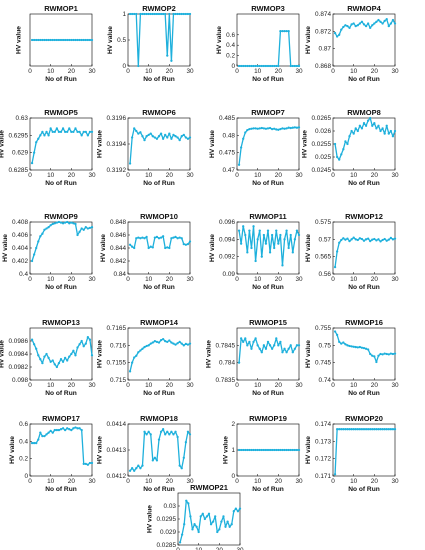 Image resolution: width=425 pixels, height=550 pixels. Describe the element at coordinates (18, 135) in the screenshot. I see `y-tick-label: 0.6295` at that location.